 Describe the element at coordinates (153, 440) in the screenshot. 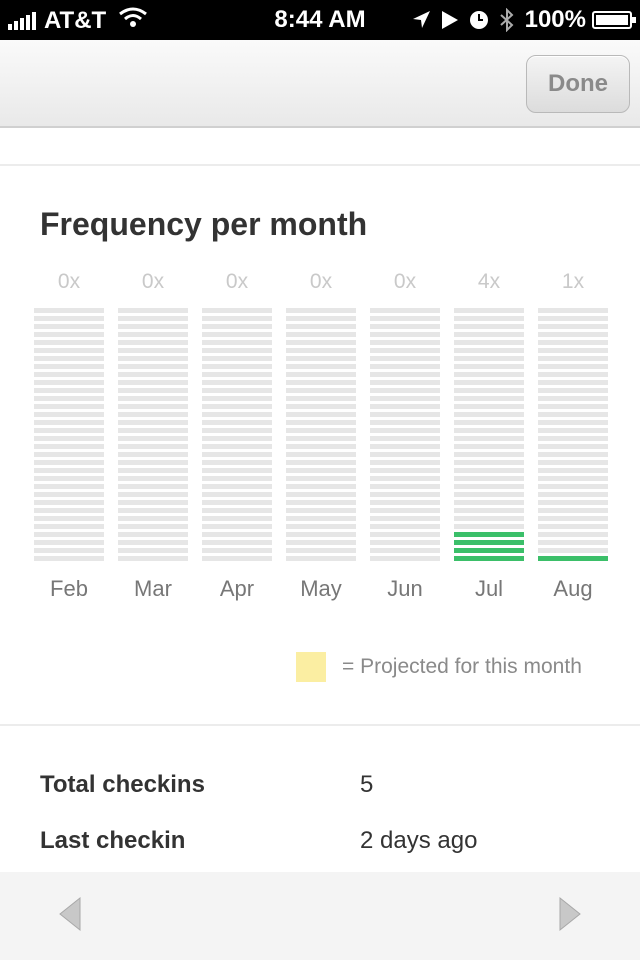

I see `chart-column-mar: 0x Mar` at that location.